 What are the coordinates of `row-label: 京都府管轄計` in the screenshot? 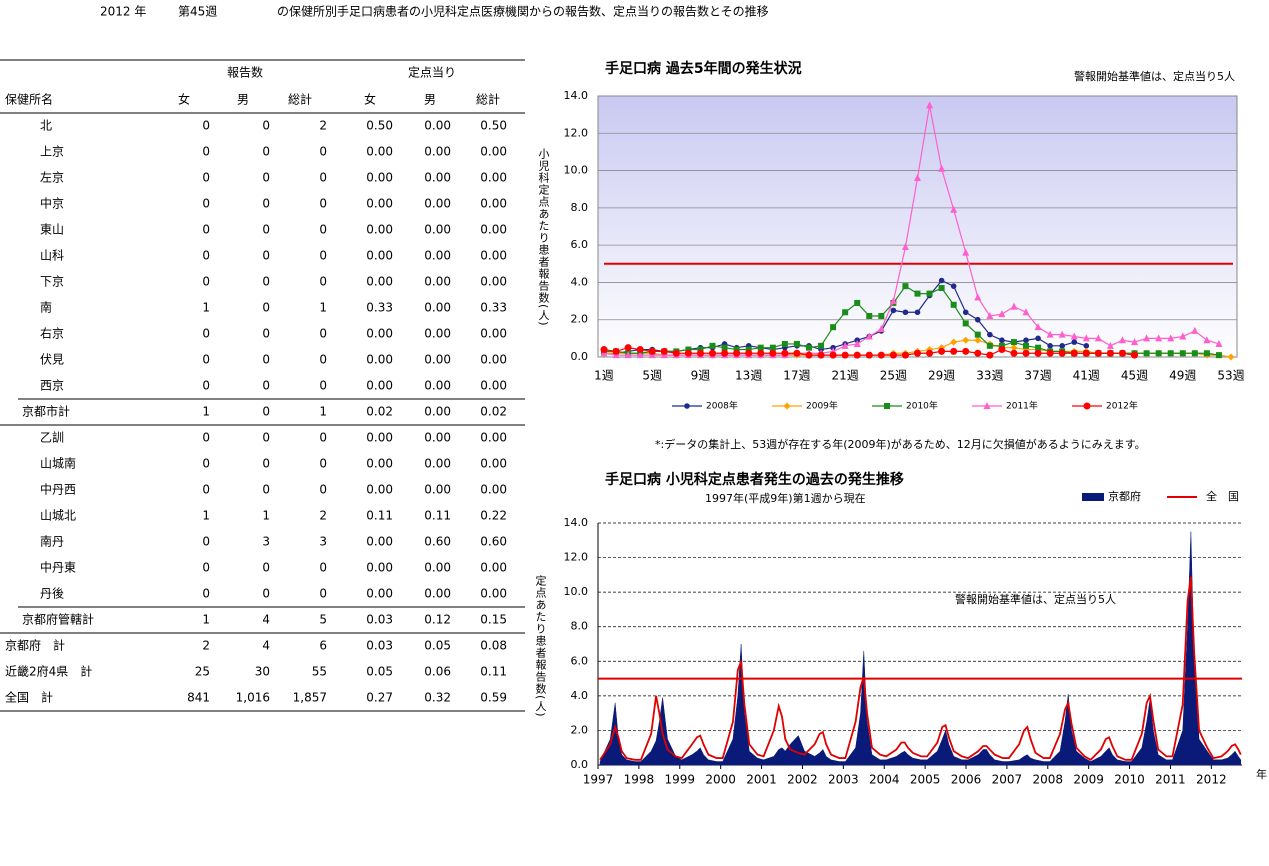 It's located at (58, 619).